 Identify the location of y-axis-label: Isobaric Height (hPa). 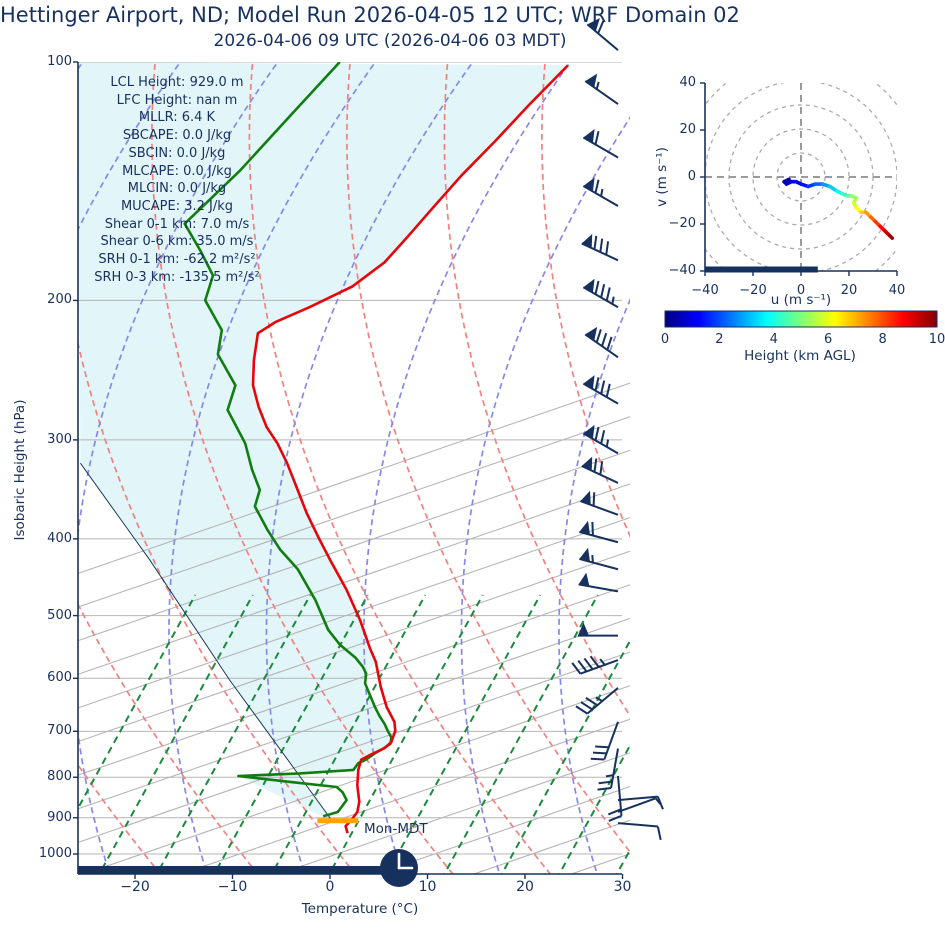
(20, 470).